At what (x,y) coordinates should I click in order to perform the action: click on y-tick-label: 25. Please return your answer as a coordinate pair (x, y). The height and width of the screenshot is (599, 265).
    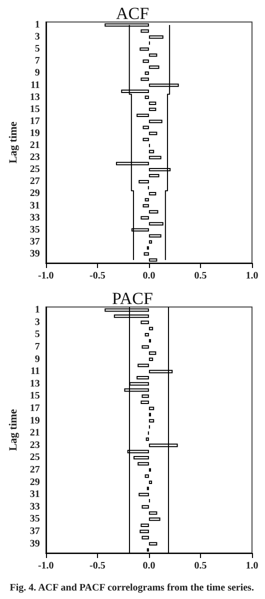
    Looking at the image, I should click on (35, 170).